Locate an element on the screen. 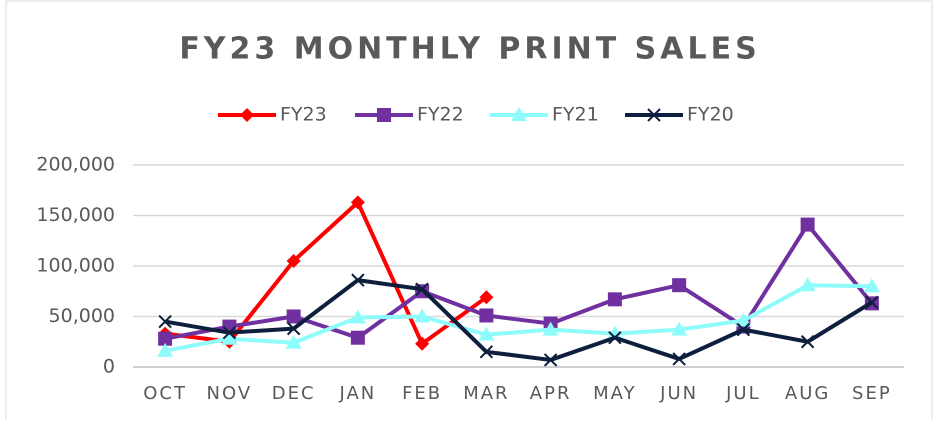 The height and width of the screenshot is (423, 940). x-tick-label: JUL is located at coordinates (743, 393).